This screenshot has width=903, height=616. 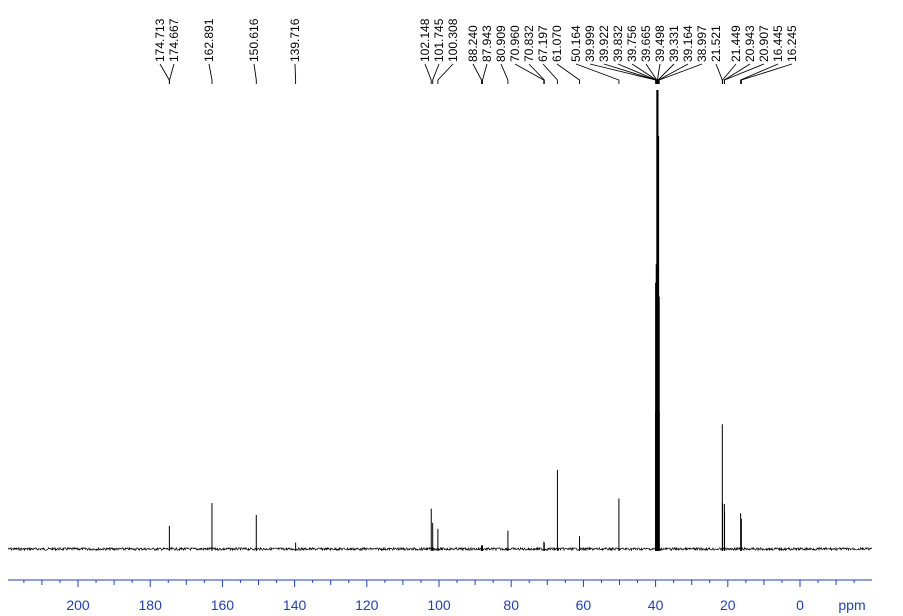 What do you see at coordinates (425, 40) in the screenshot?
I see `peak-label: 102.148` at bounding box center [425, 40].